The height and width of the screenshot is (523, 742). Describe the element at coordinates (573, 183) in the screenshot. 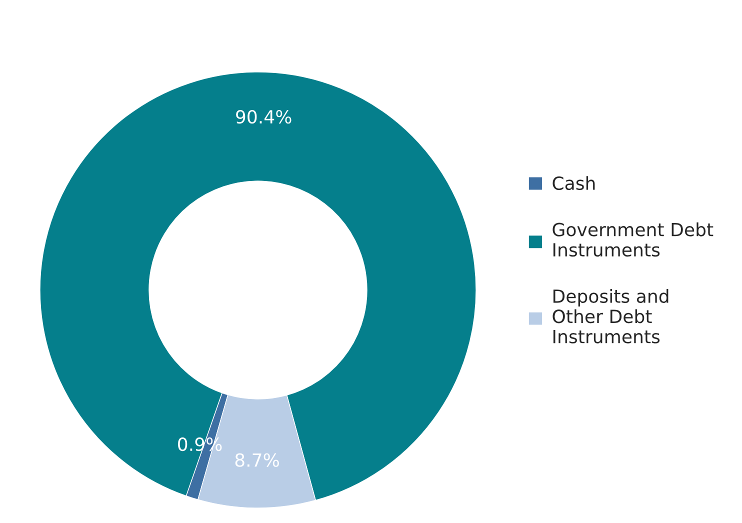

I see `legend-label: Cash` at that location.